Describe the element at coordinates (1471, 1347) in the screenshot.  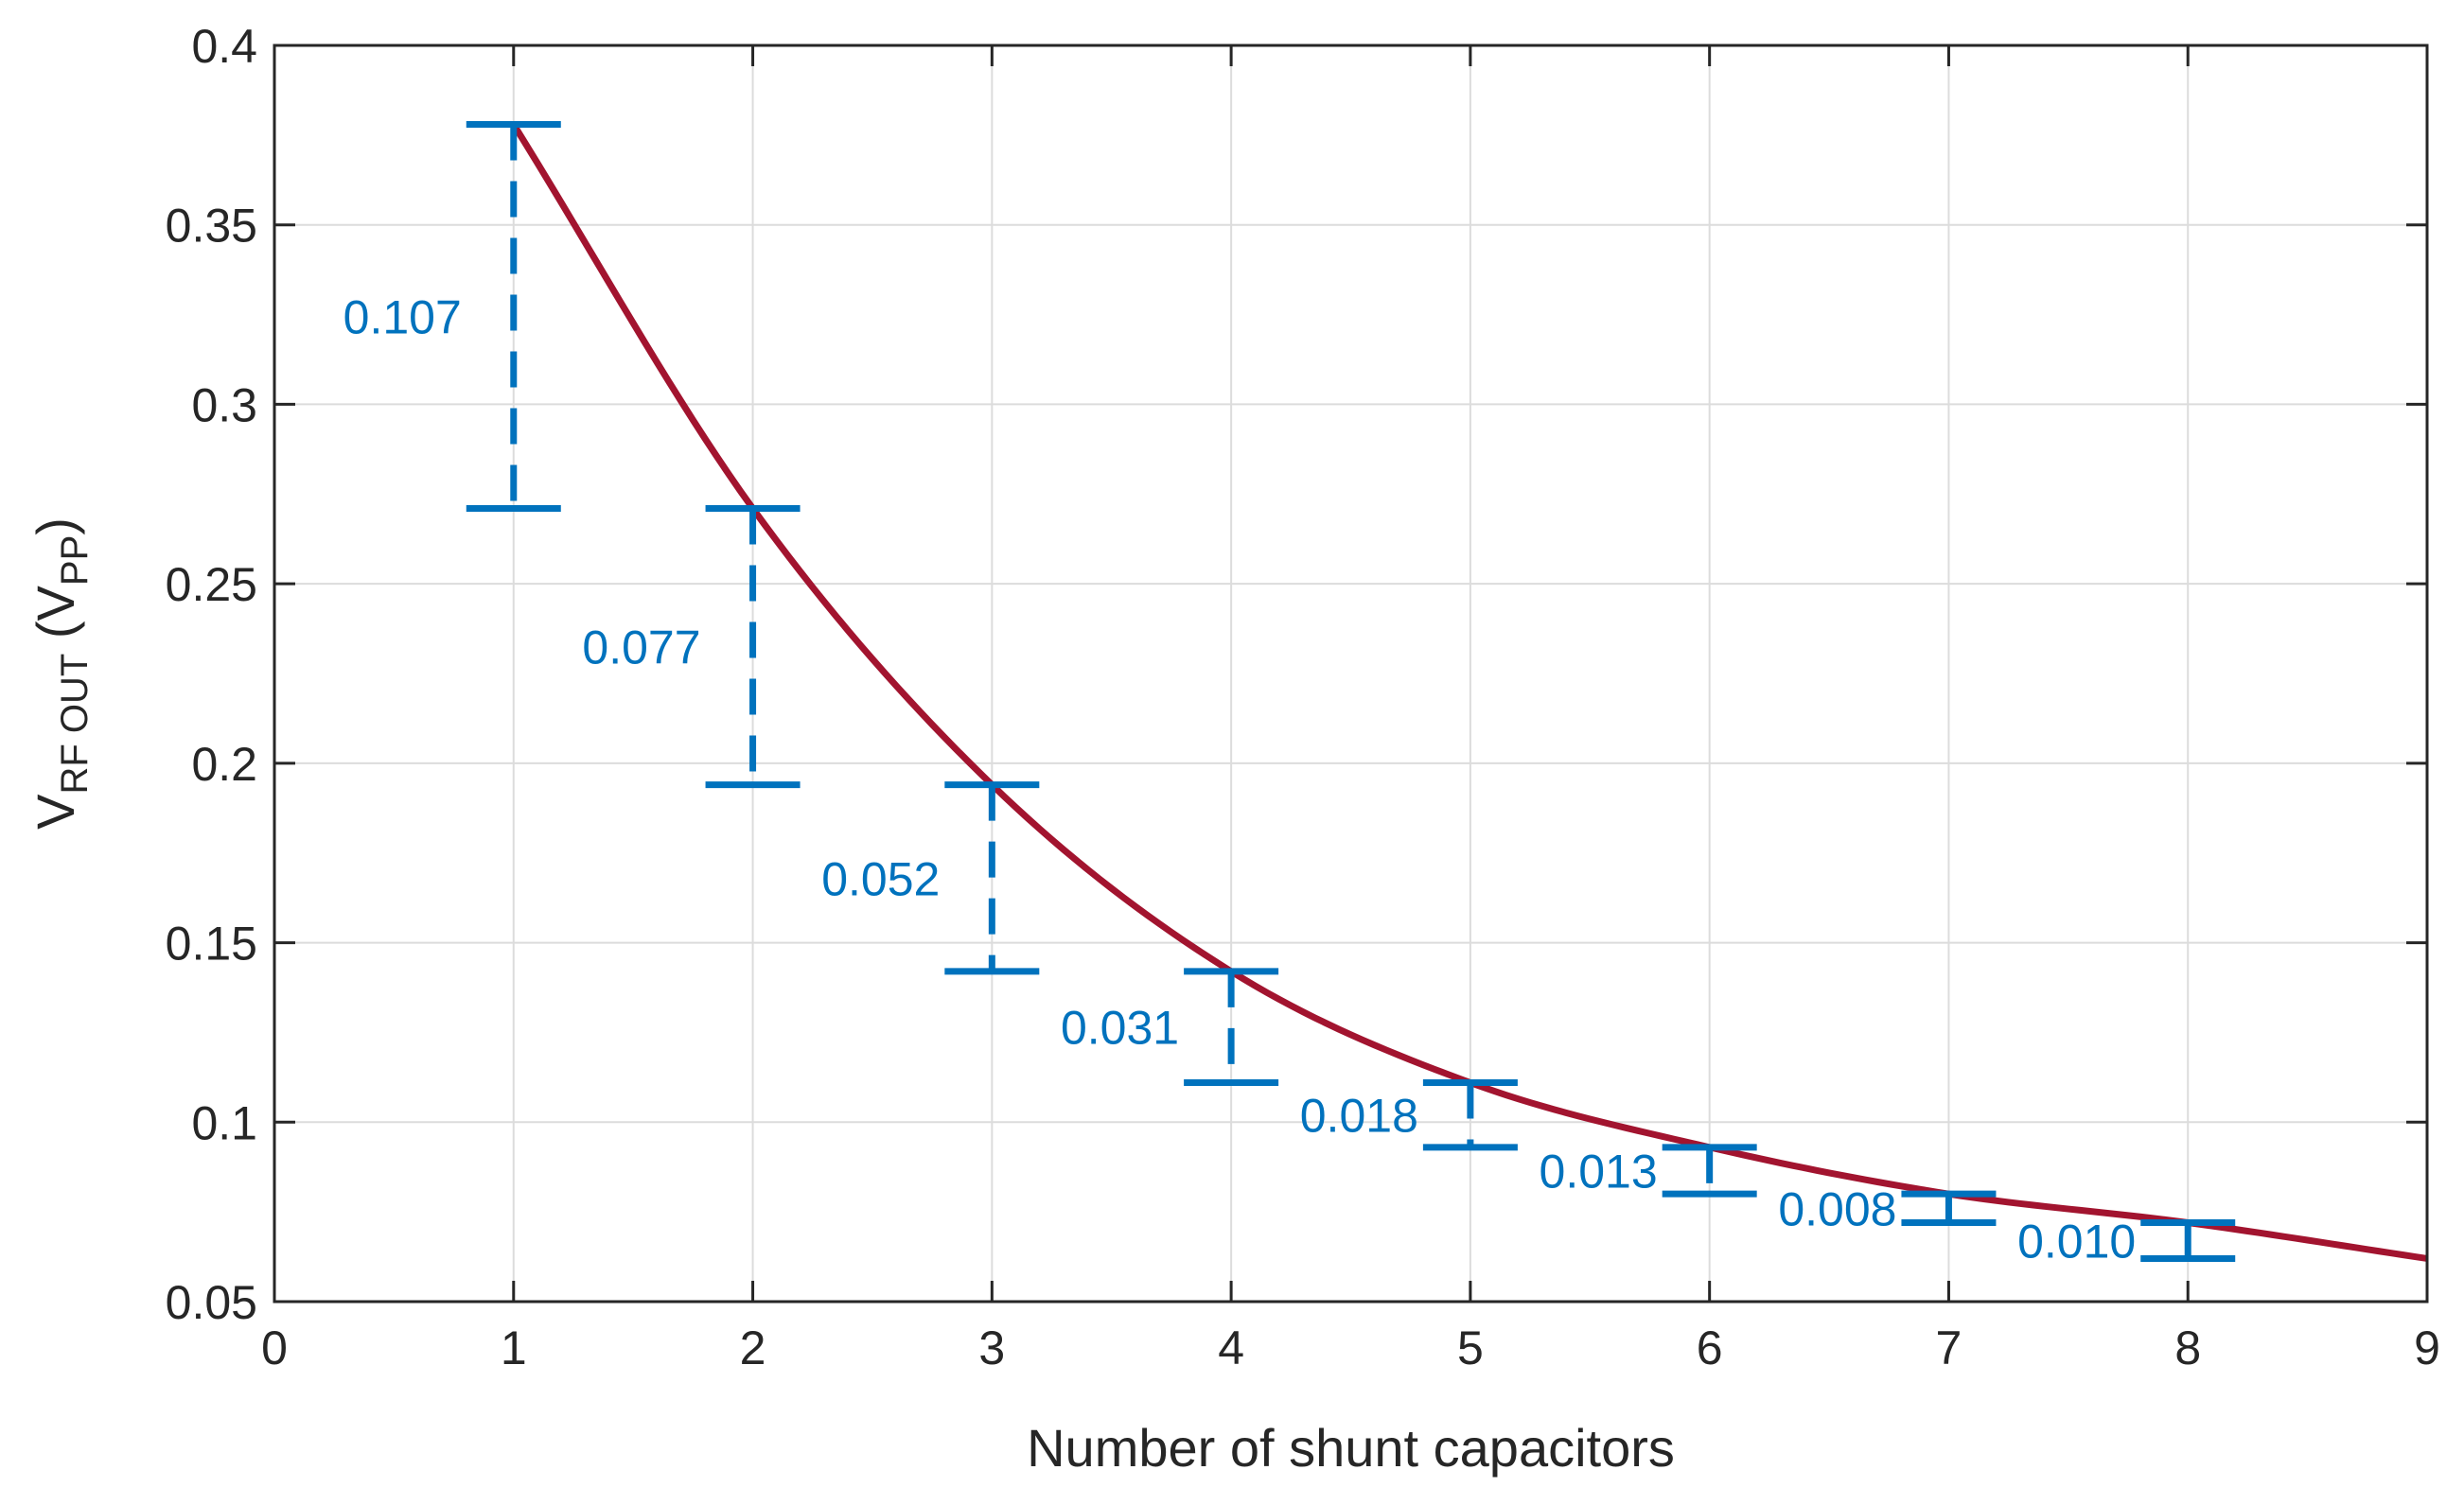
I see `x-tick-label-5: 5` at that location.